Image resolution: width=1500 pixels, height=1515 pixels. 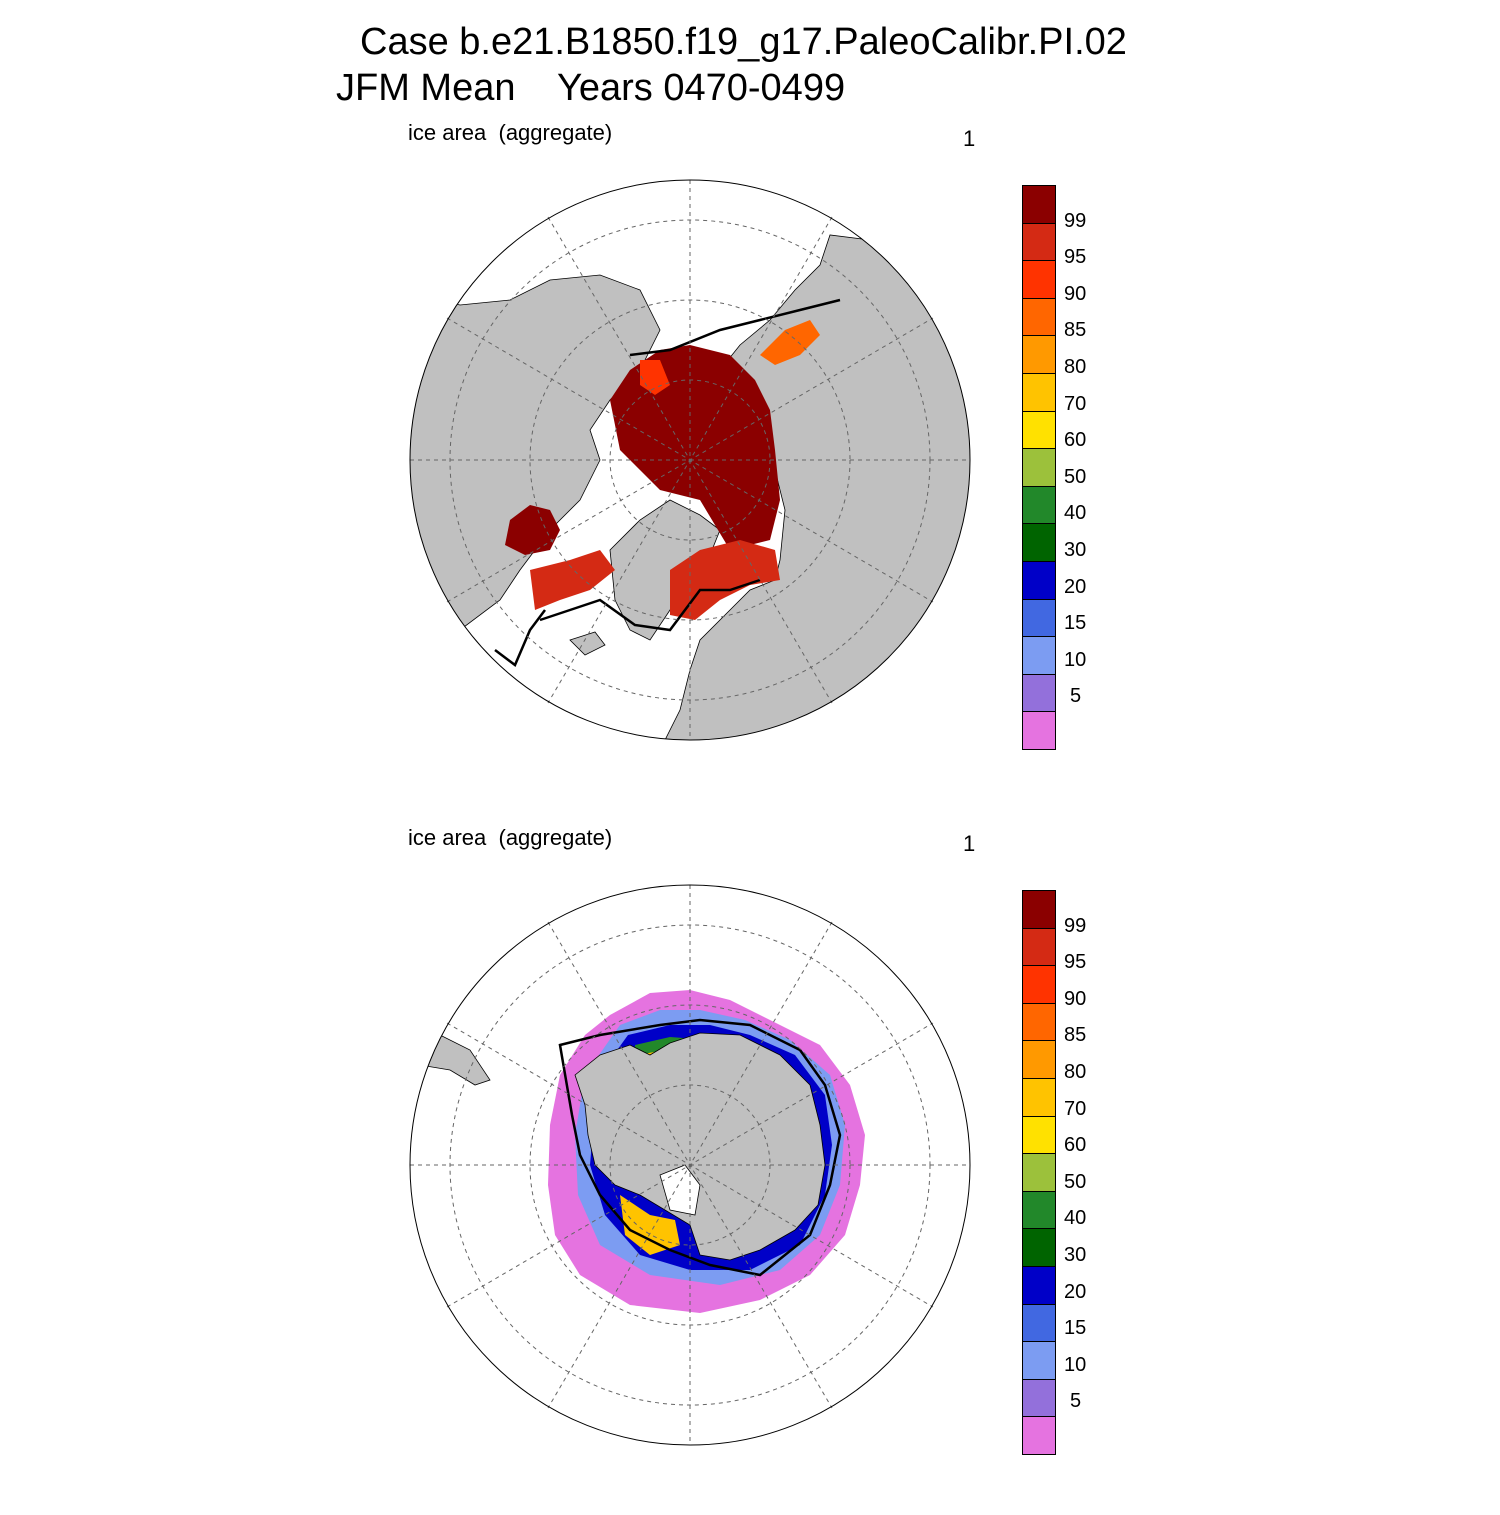 What do you see at coordinates (790, 342) in the screenshot?
I see `sea-ice-okhotsk` at bounding box center [790, 342].